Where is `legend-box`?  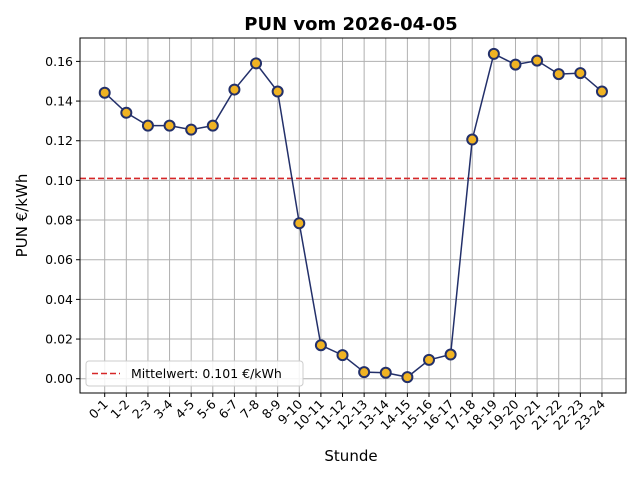 legend-box is located at coordinates (194, 373).